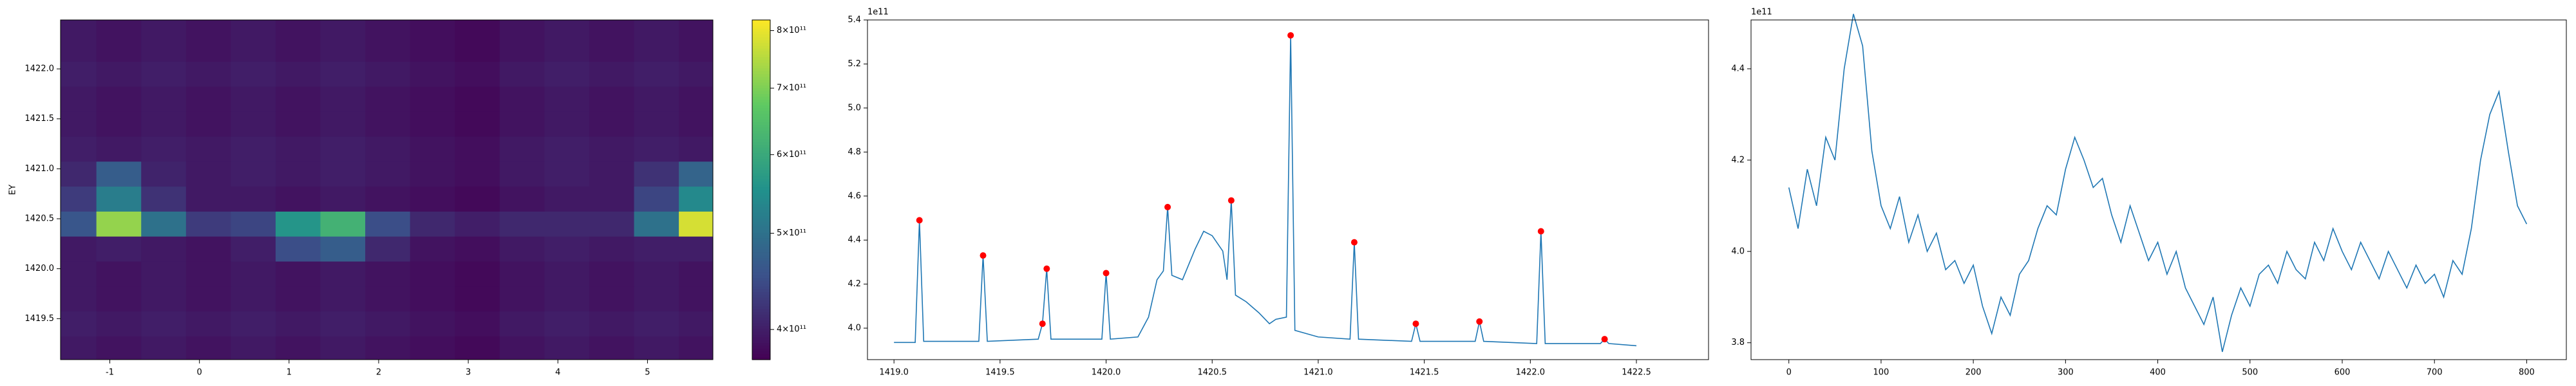  Describe the element at coordinates (1762, 12) in the screenshot. I see `offset-label: 1e11` at that location.